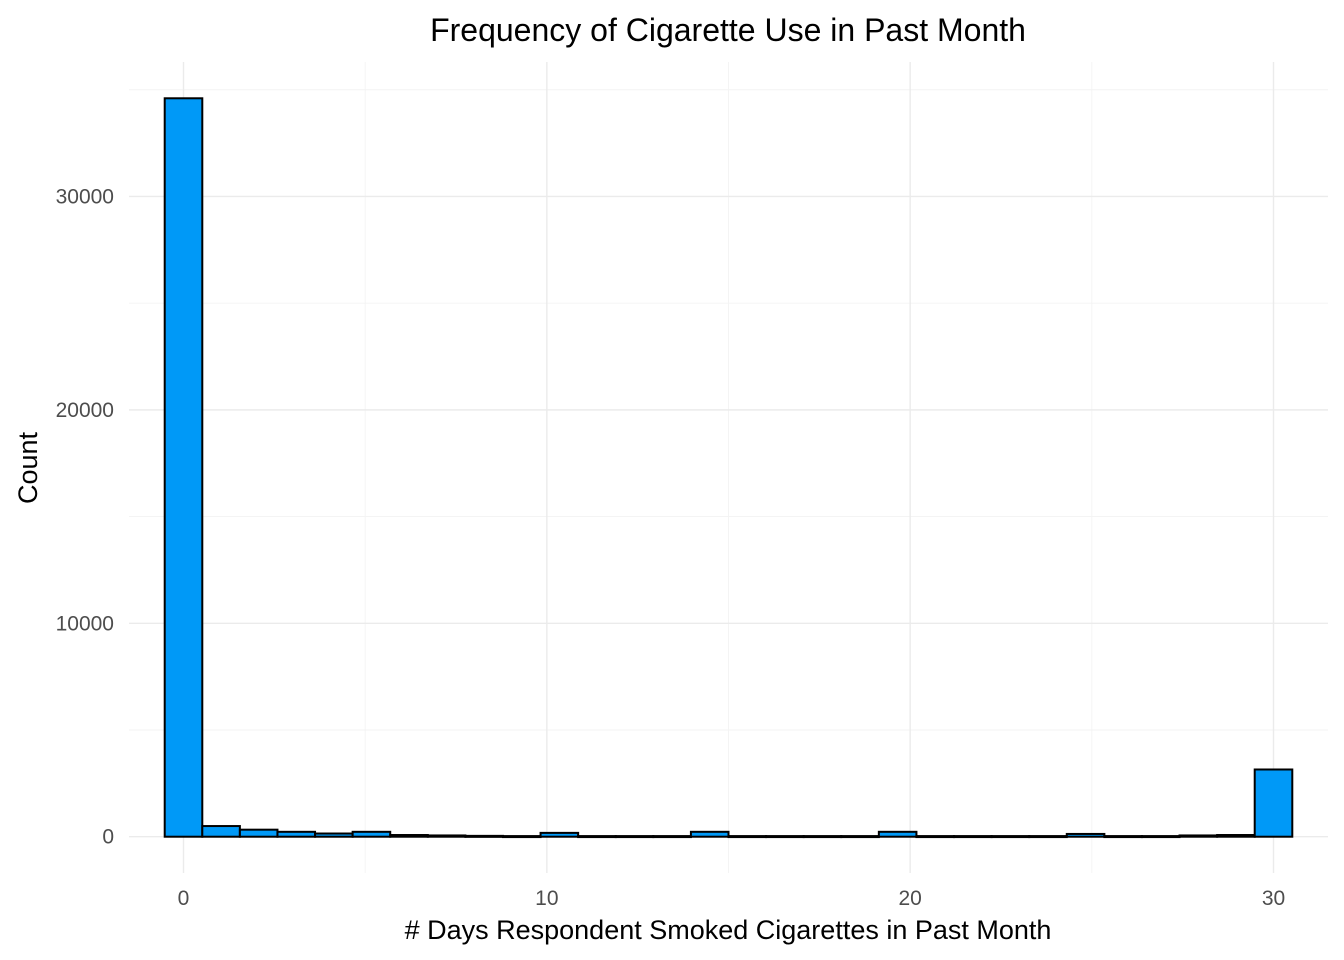  Describe the element at coordinates (546, 898) in the screenshot. I see `x-tick-label: 10` at that location.